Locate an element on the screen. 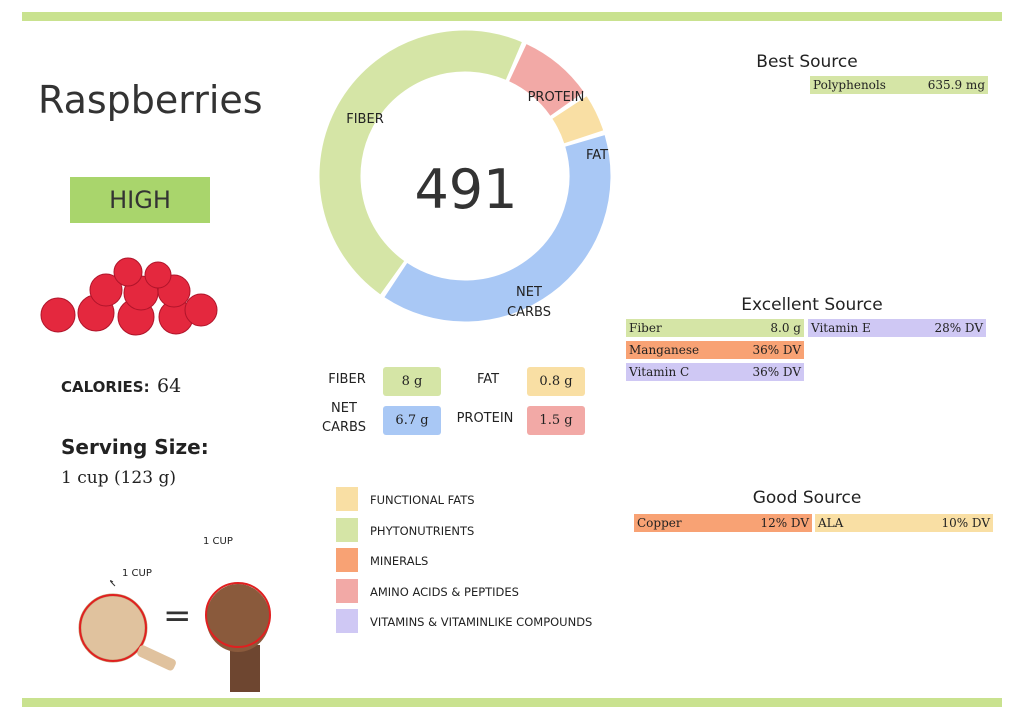  source-name: Manganese is located at coordinates (664, 350).